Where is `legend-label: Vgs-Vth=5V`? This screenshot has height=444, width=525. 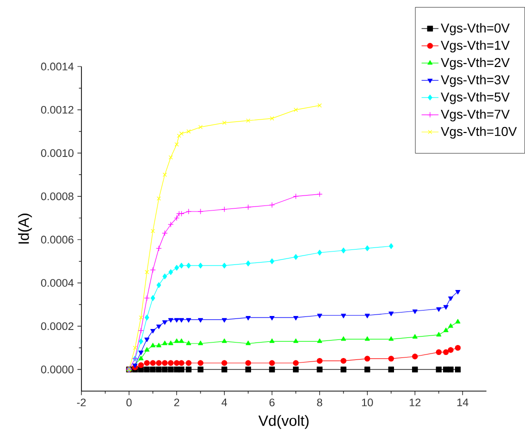
legend-label: Vgs-Vth=5V is located at coordinates (475, 98).